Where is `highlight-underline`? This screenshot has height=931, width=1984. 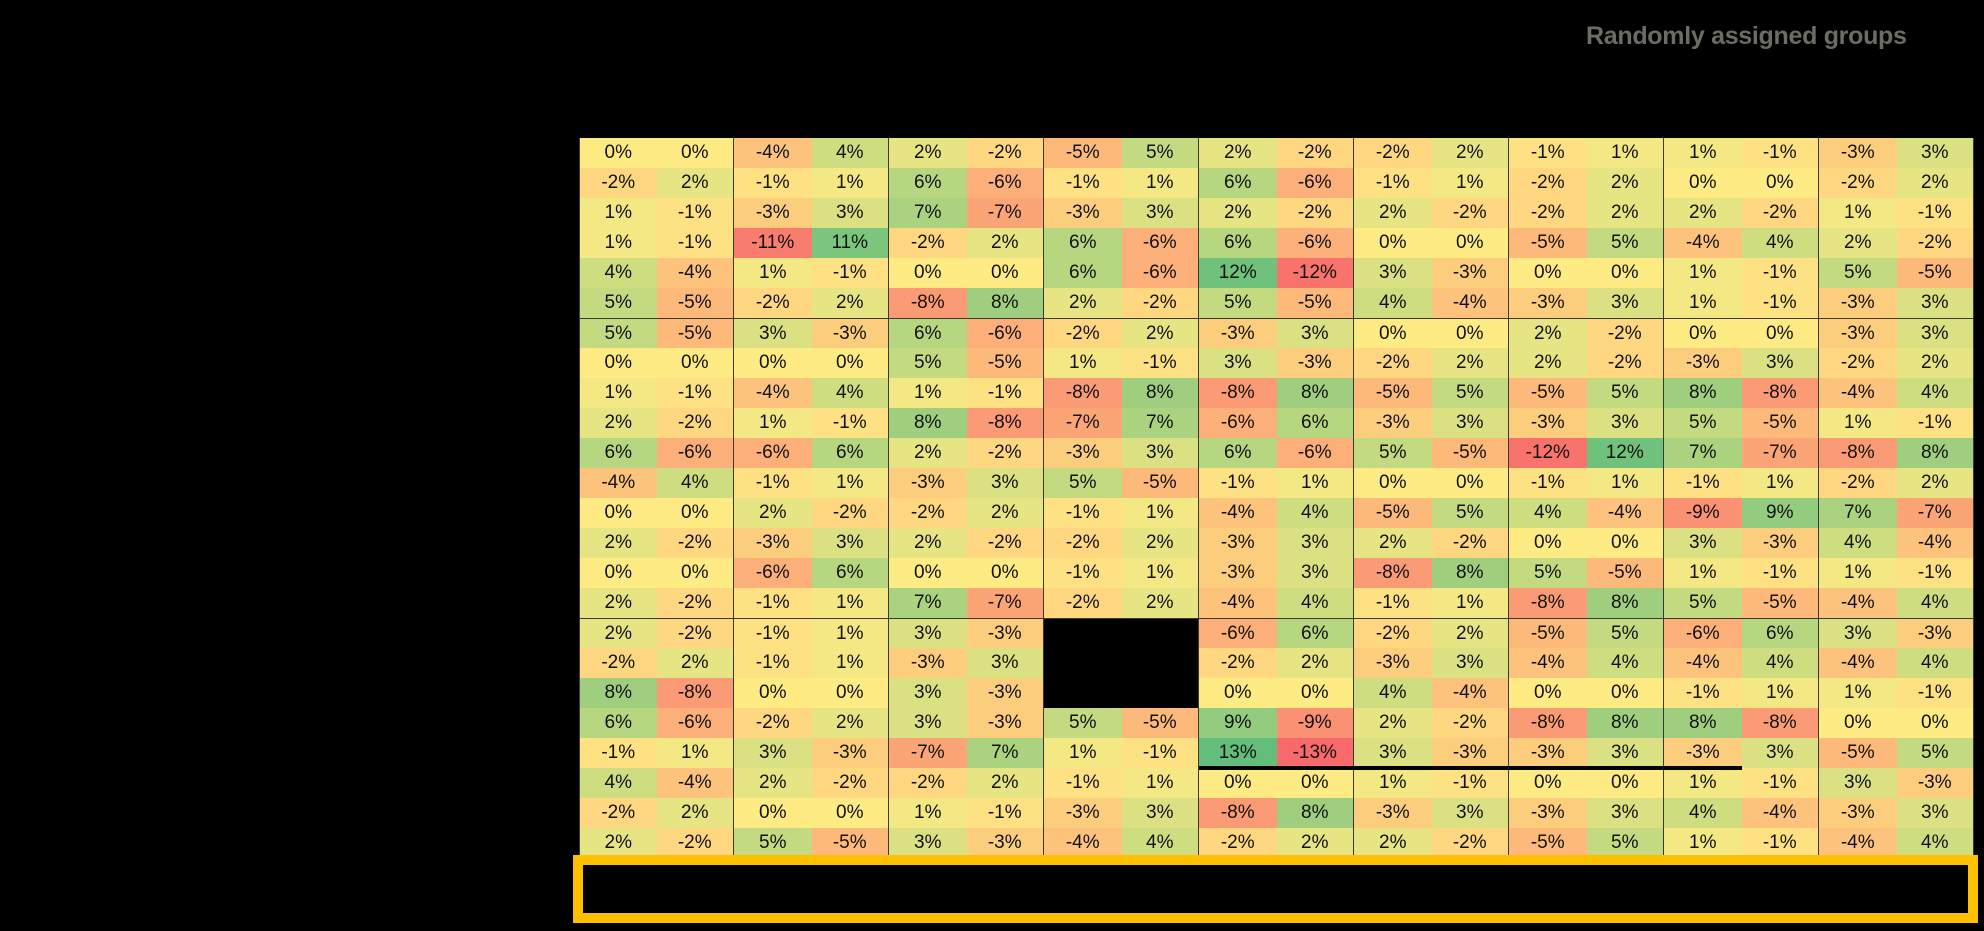 highlight-underline is located at coordinates (1470, 768).